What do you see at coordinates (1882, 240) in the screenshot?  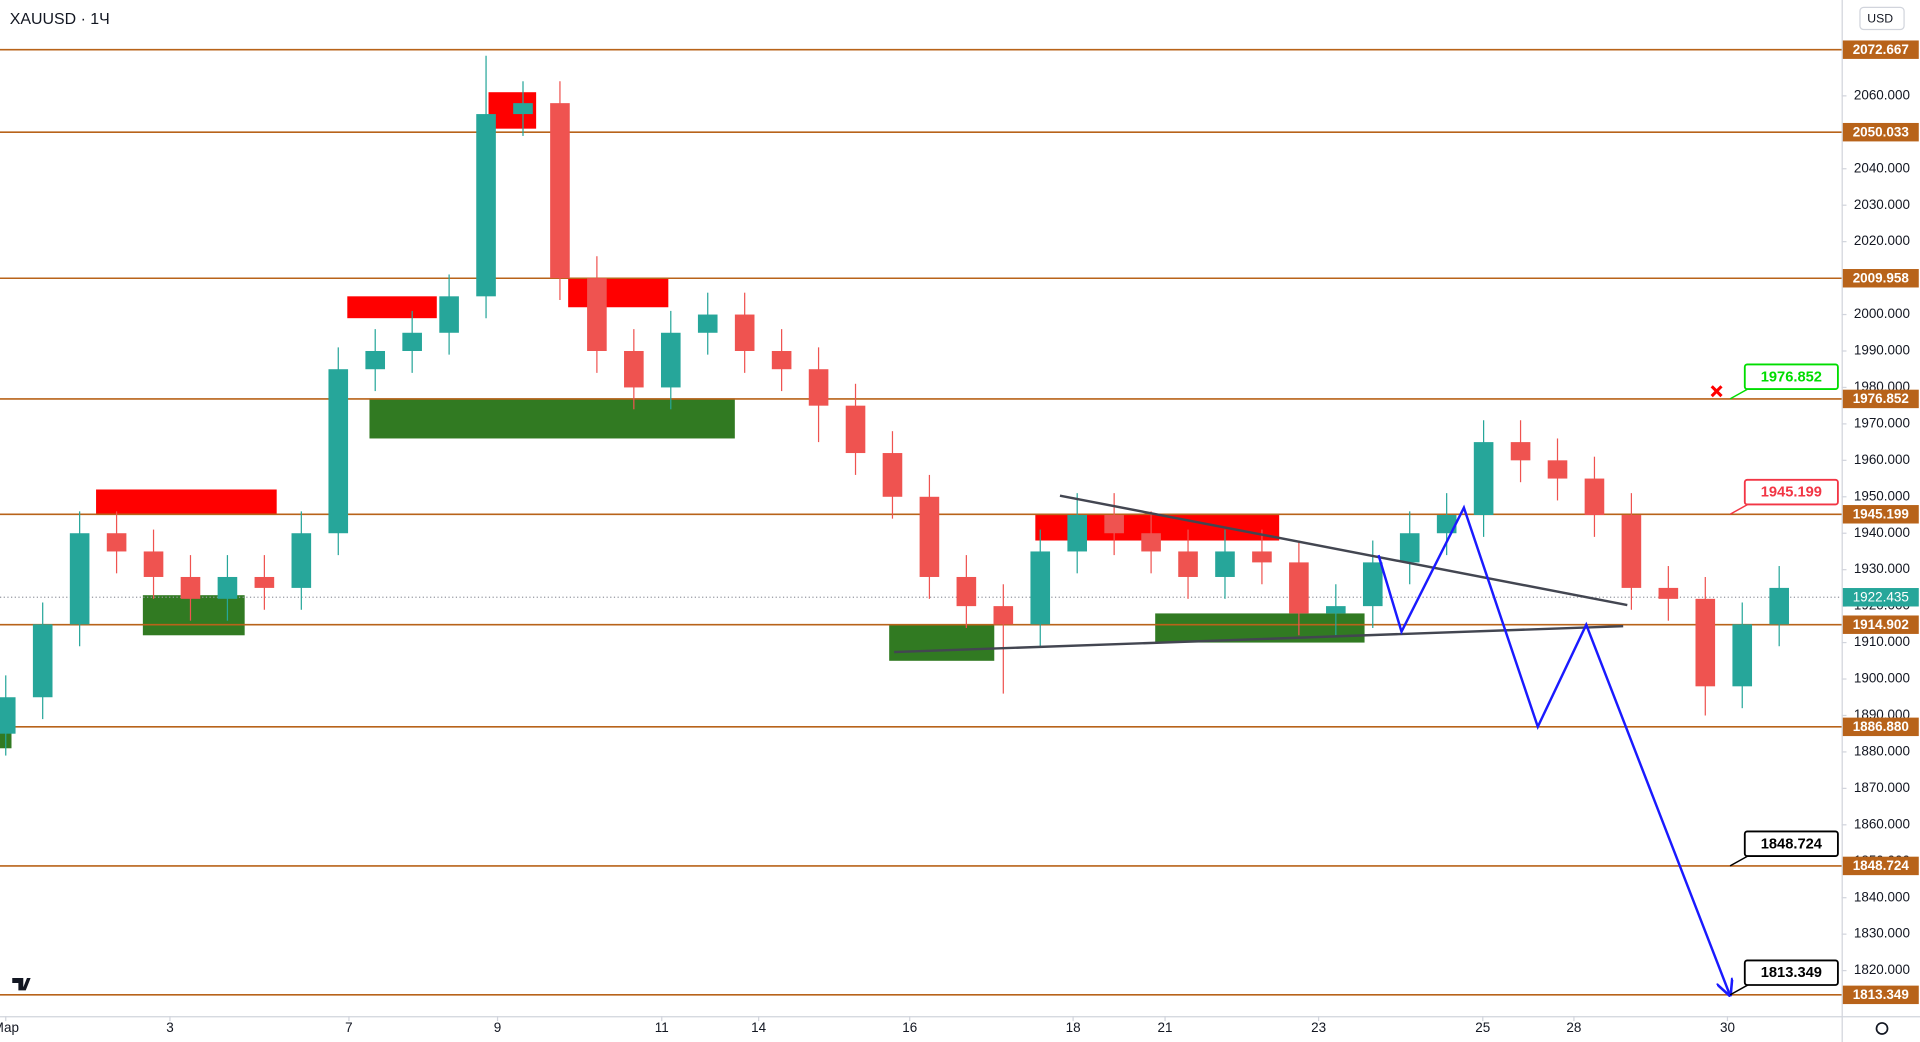 I see `y-tick-label: 2020.000` at bounding box center [1882, 240].